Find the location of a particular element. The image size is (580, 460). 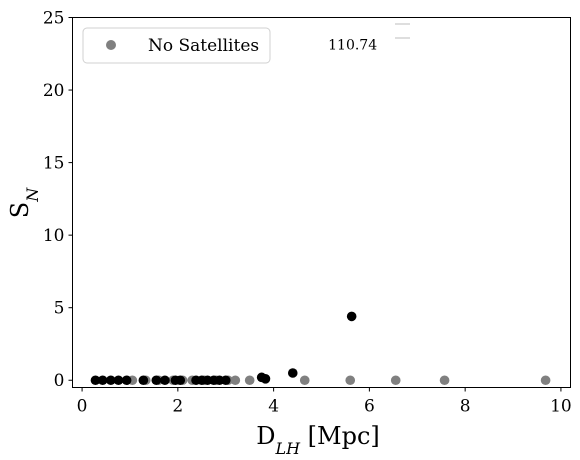

x-tick-label: 6 is located at coordinates (369, 407).